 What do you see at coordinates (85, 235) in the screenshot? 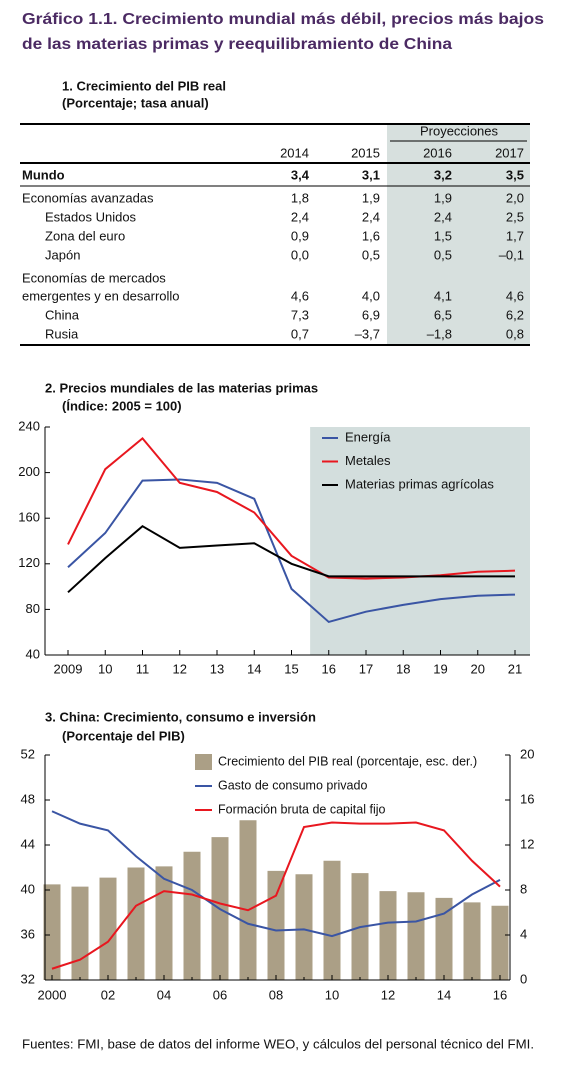
I see `row-label: Zona del euro` at bounding box center [85, 235].